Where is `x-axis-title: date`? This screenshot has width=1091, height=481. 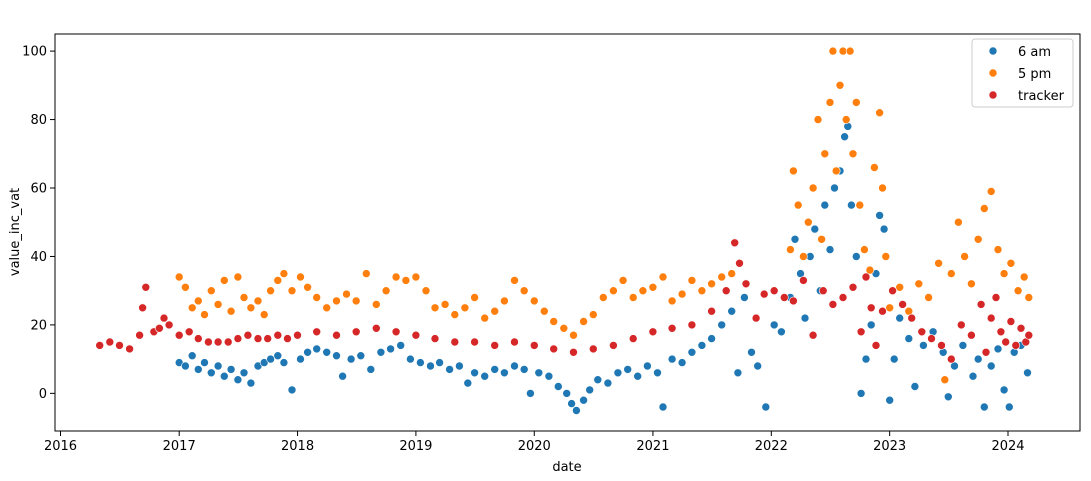 x-axis-title: date is located at coordinates (566, 467).